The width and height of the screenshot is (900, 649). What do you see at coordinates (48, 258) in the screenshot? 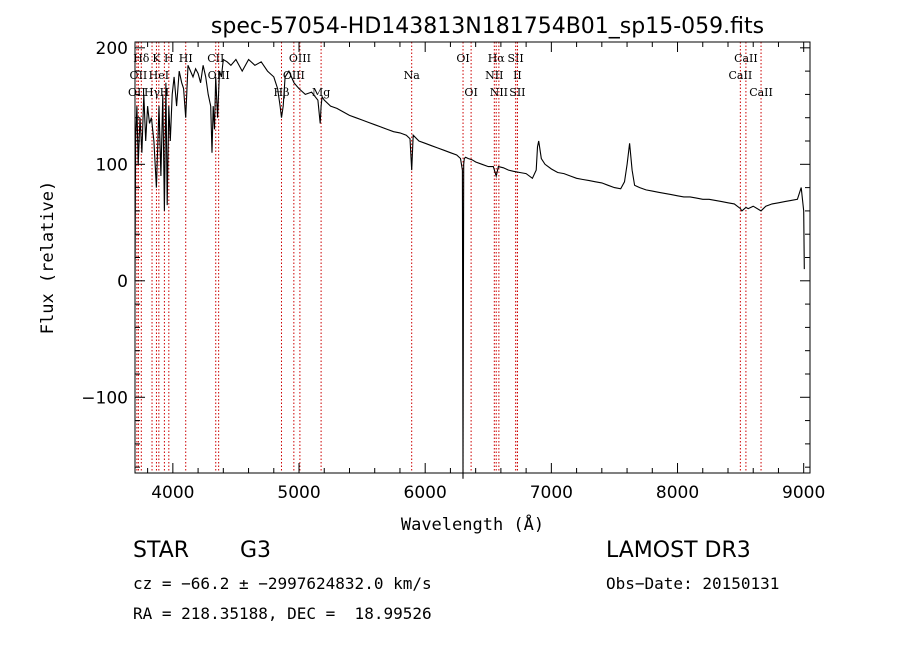
I see `y-axis-label: Flux (relative)` at bounding box center [48, 258].